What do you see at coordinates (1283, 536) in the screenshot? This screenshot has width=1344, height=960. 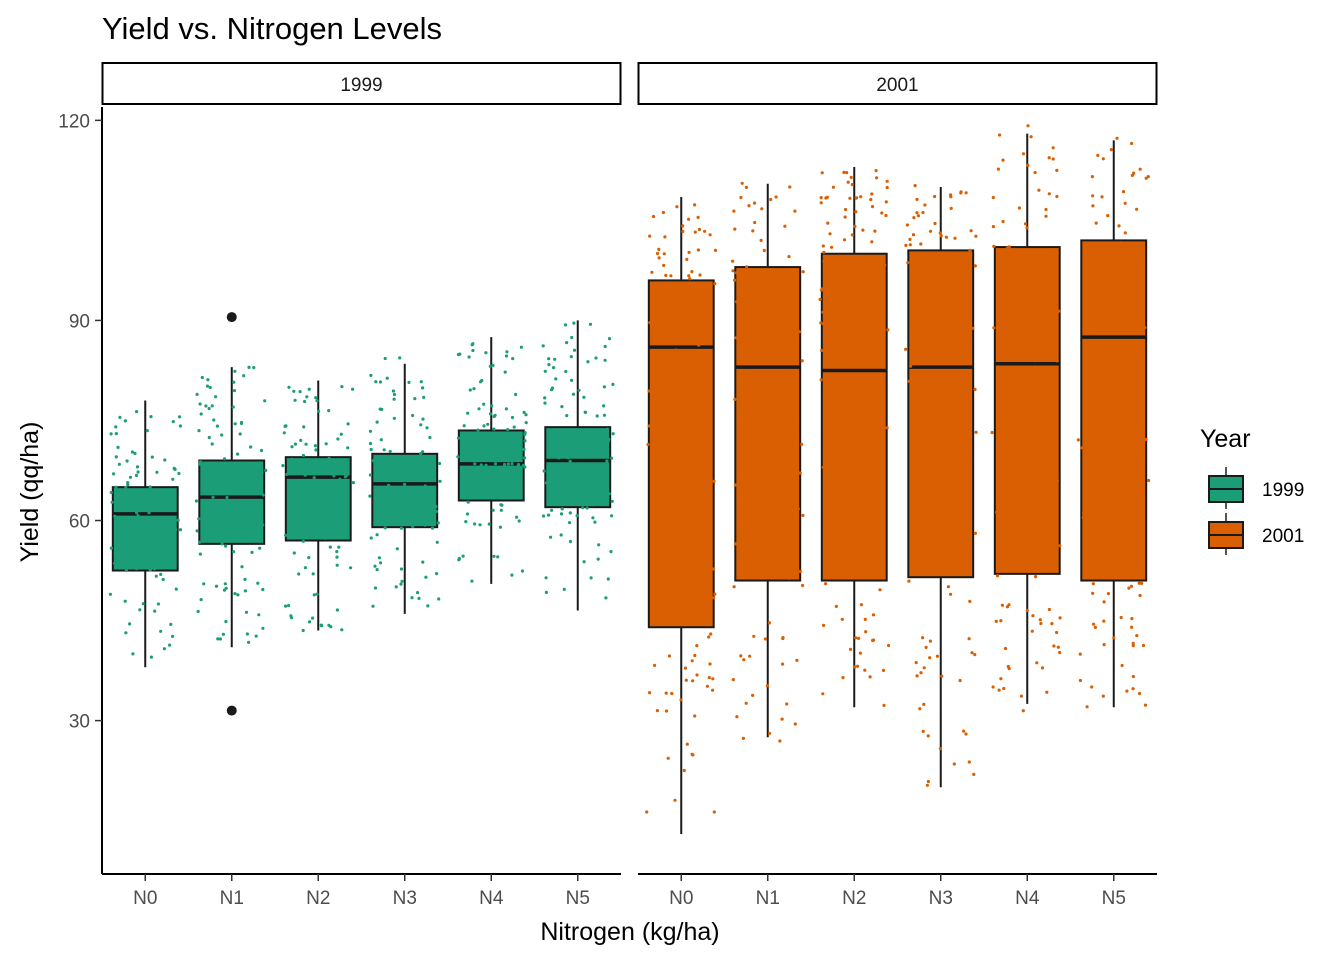 I see `legend-label: 2001` at bounding box center [1283, 536].